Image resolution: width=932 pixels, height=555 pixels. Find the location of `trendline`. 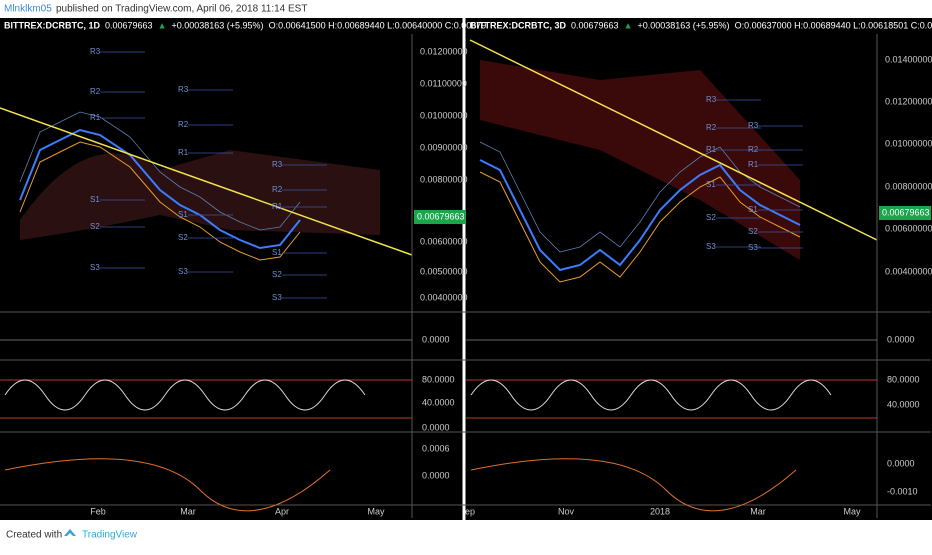

trendline is located at coordinates (206, 181).